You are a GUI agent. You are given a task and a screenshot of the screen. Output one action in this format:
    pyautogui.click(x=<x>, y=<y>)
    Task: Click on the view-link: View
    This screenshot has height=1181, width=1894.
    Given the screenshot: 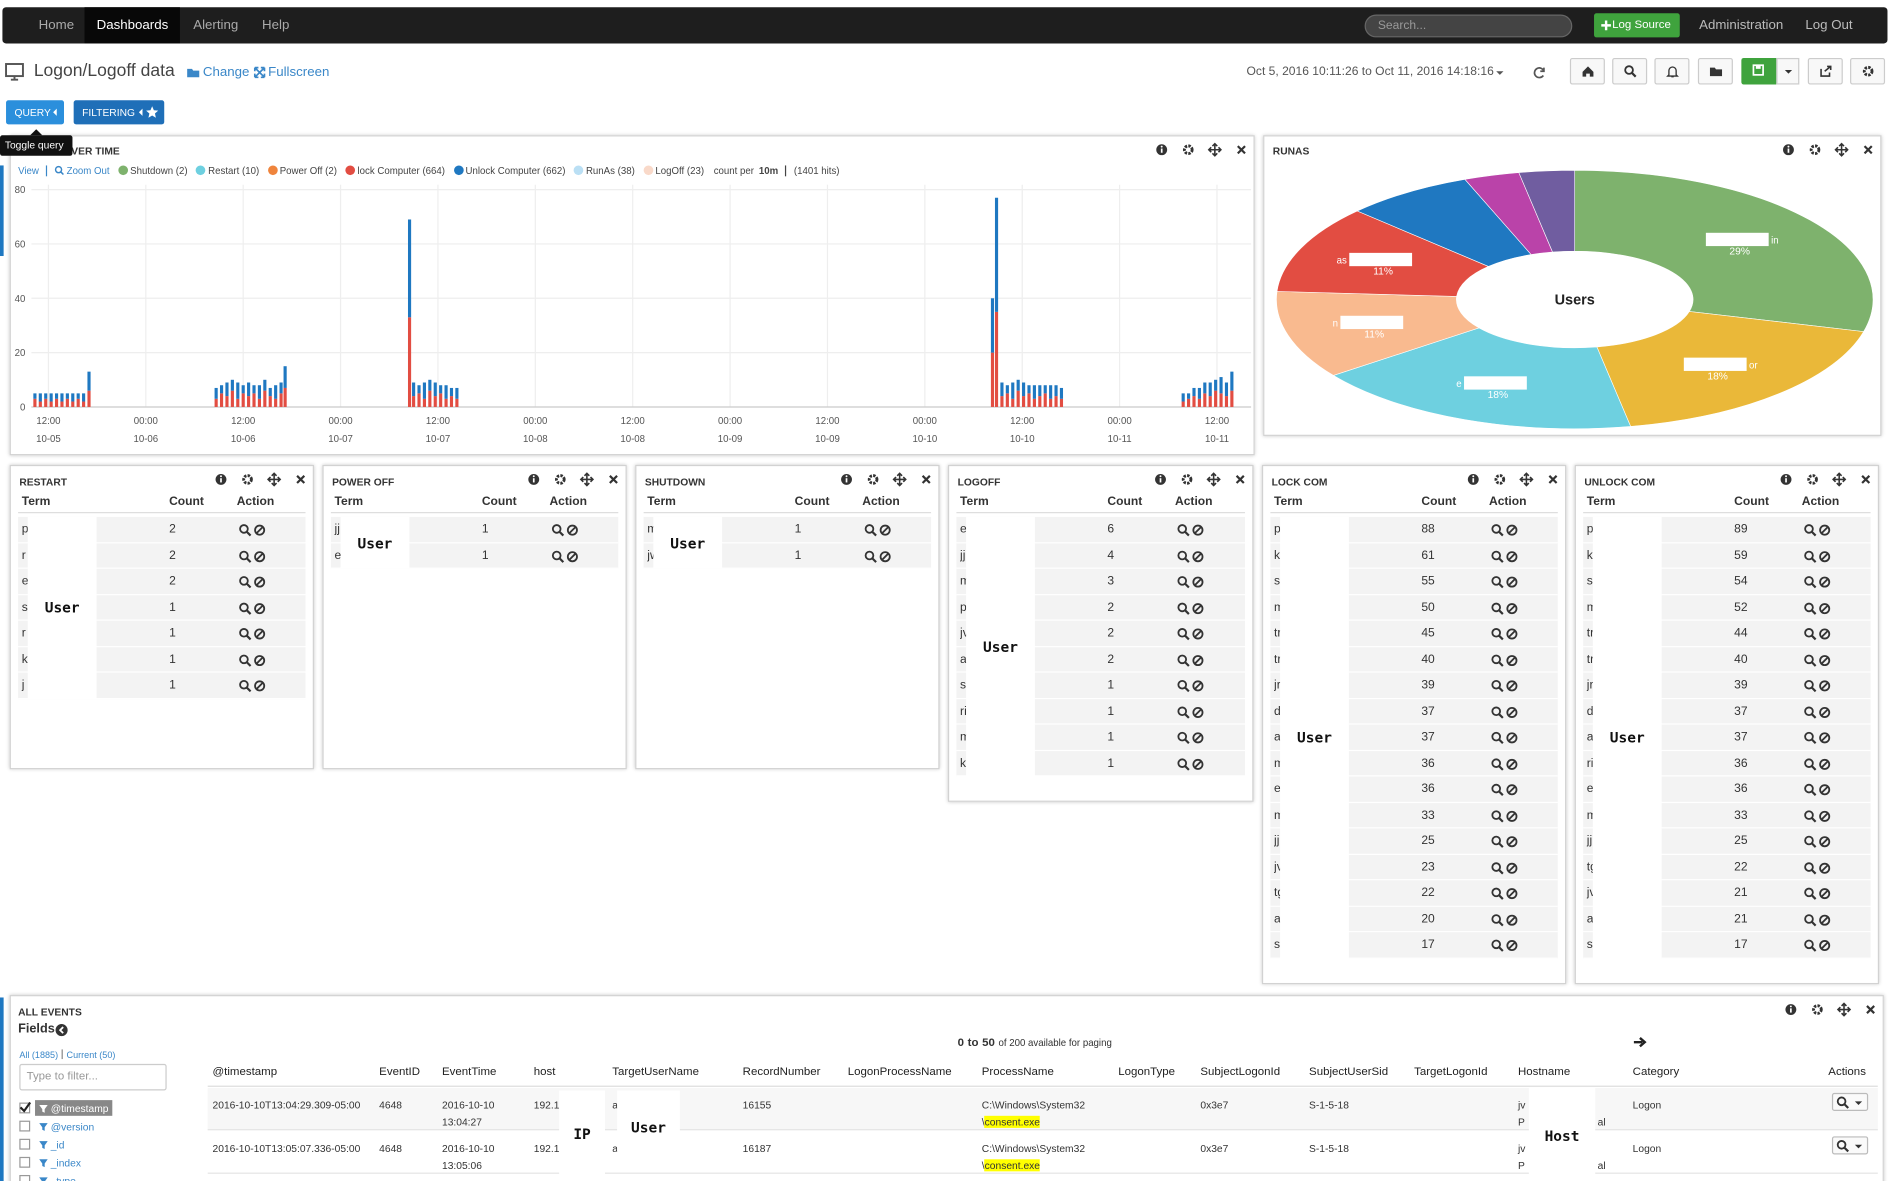 What is the action you would take?
    pyautogui.click(x=28, y=170)
    